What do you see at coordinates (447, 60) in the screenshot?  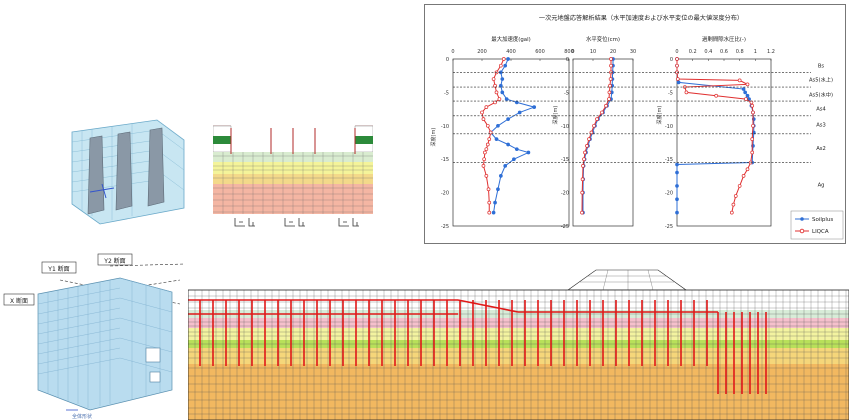 I see `y-tick-label-0-0: 0` at bounding box center [447, 60].